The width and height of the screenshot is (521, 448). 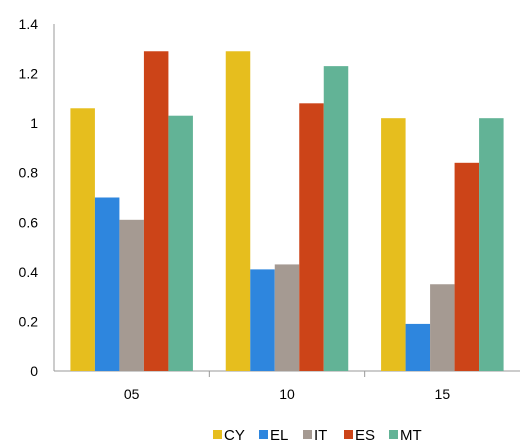 I want to click on x-tick-label: 15, so click(x=443, y=394).